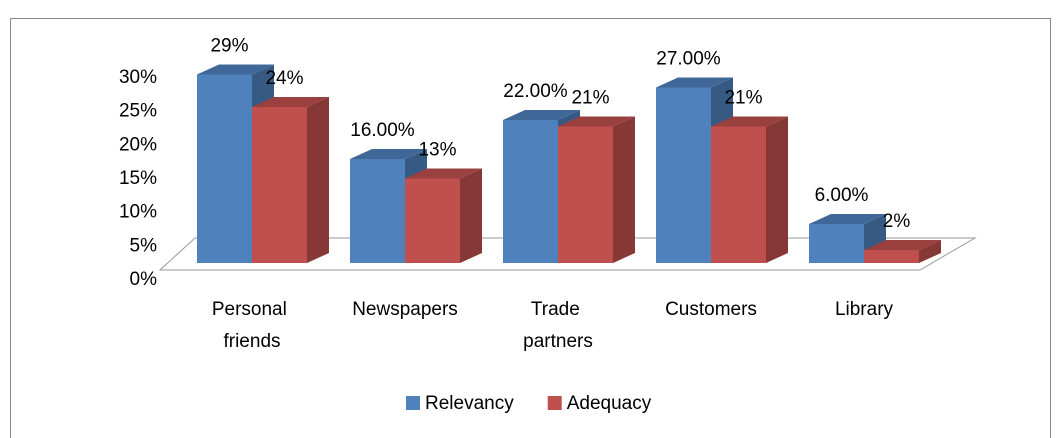  I want to click on x-tick-label: Newspapers, so click(405, 309).